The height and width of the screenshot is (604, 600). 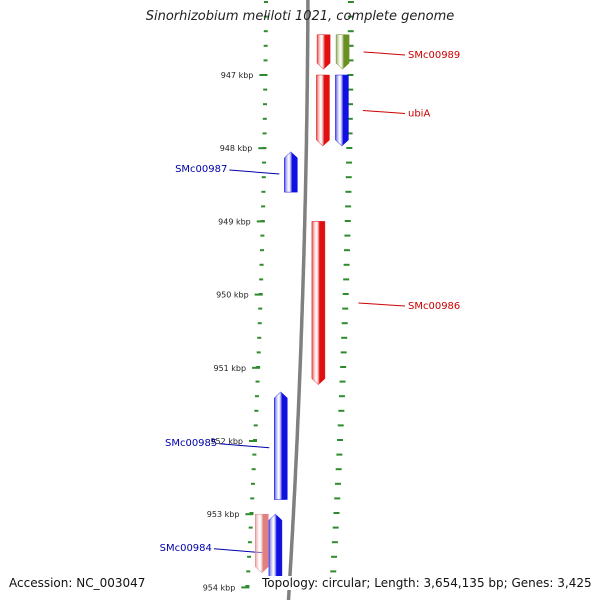 What do you see at coordinates (77, 583) in the screenshot?
I see `accession-label: Accession: NC_003047` at bounding box center [77, 583].